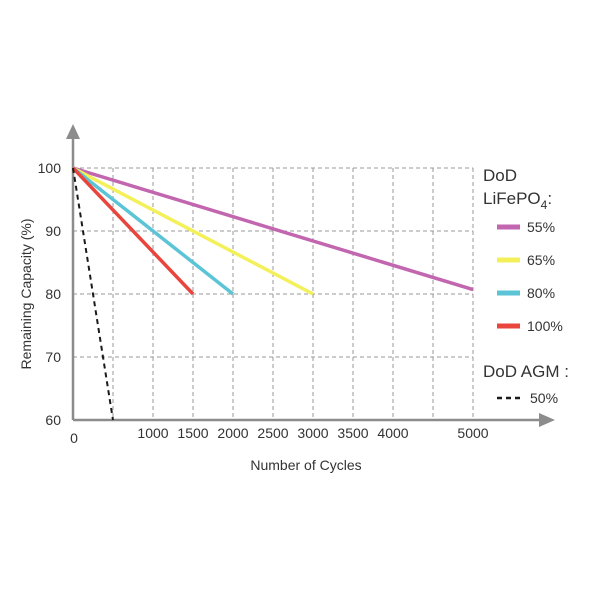 The height and width of the screenshot is (600, 600). I want to click on y-tick-label: 60, so click(53, 420).